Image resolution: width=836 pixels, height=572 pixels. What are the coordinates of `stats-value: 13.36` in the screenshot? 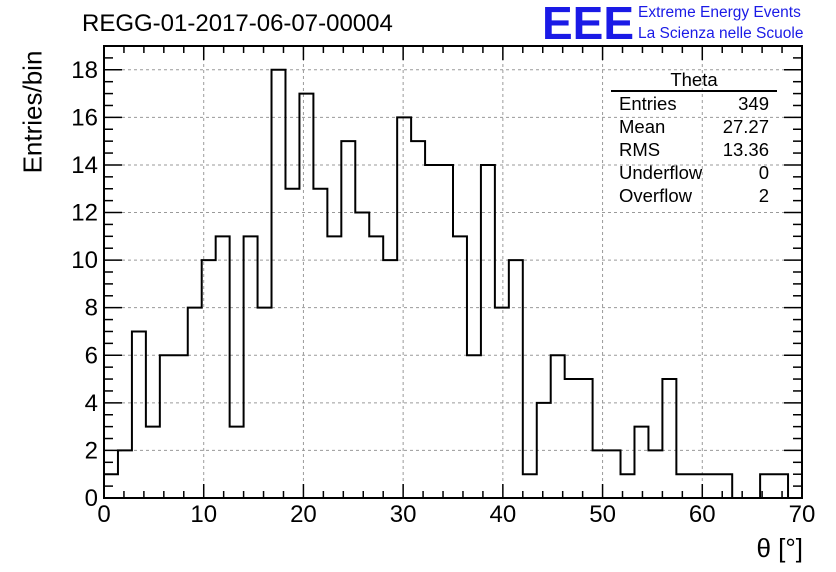 It's located at (745, 149).